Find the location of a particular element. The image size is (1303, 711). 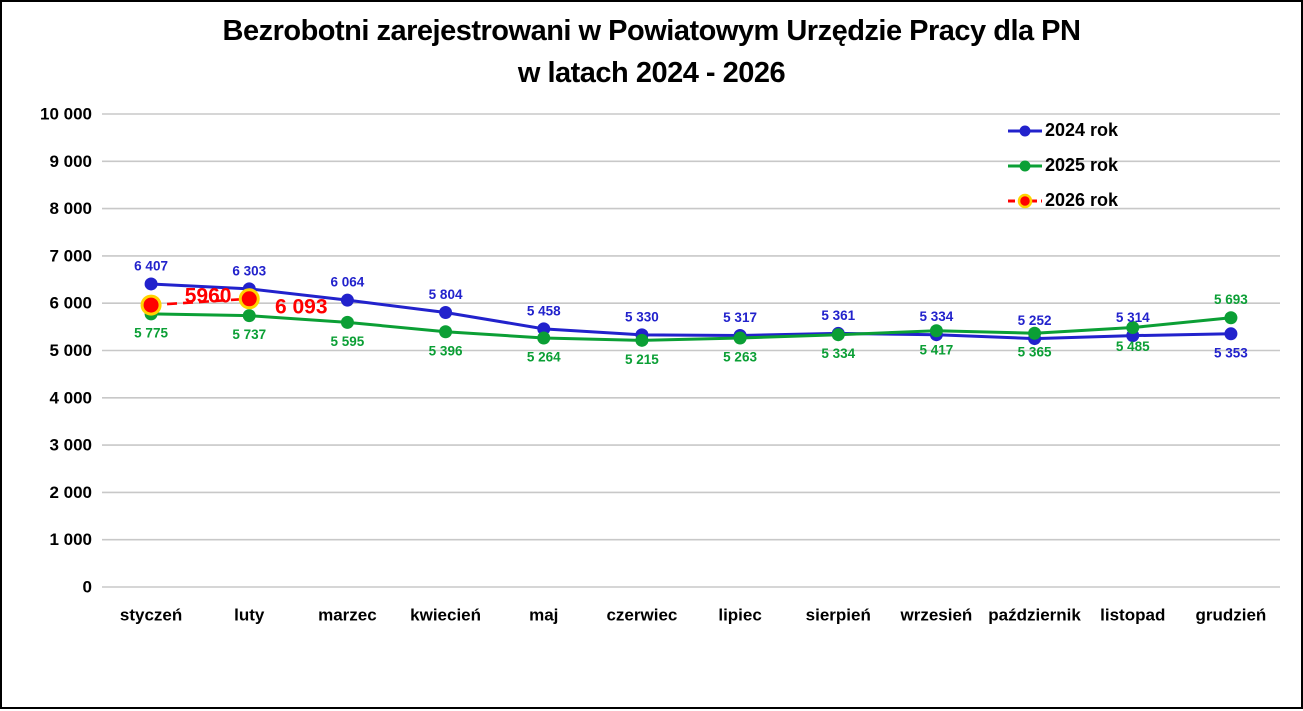

x-axis-category-label: wrzesień is located at coordinates (936, 615).